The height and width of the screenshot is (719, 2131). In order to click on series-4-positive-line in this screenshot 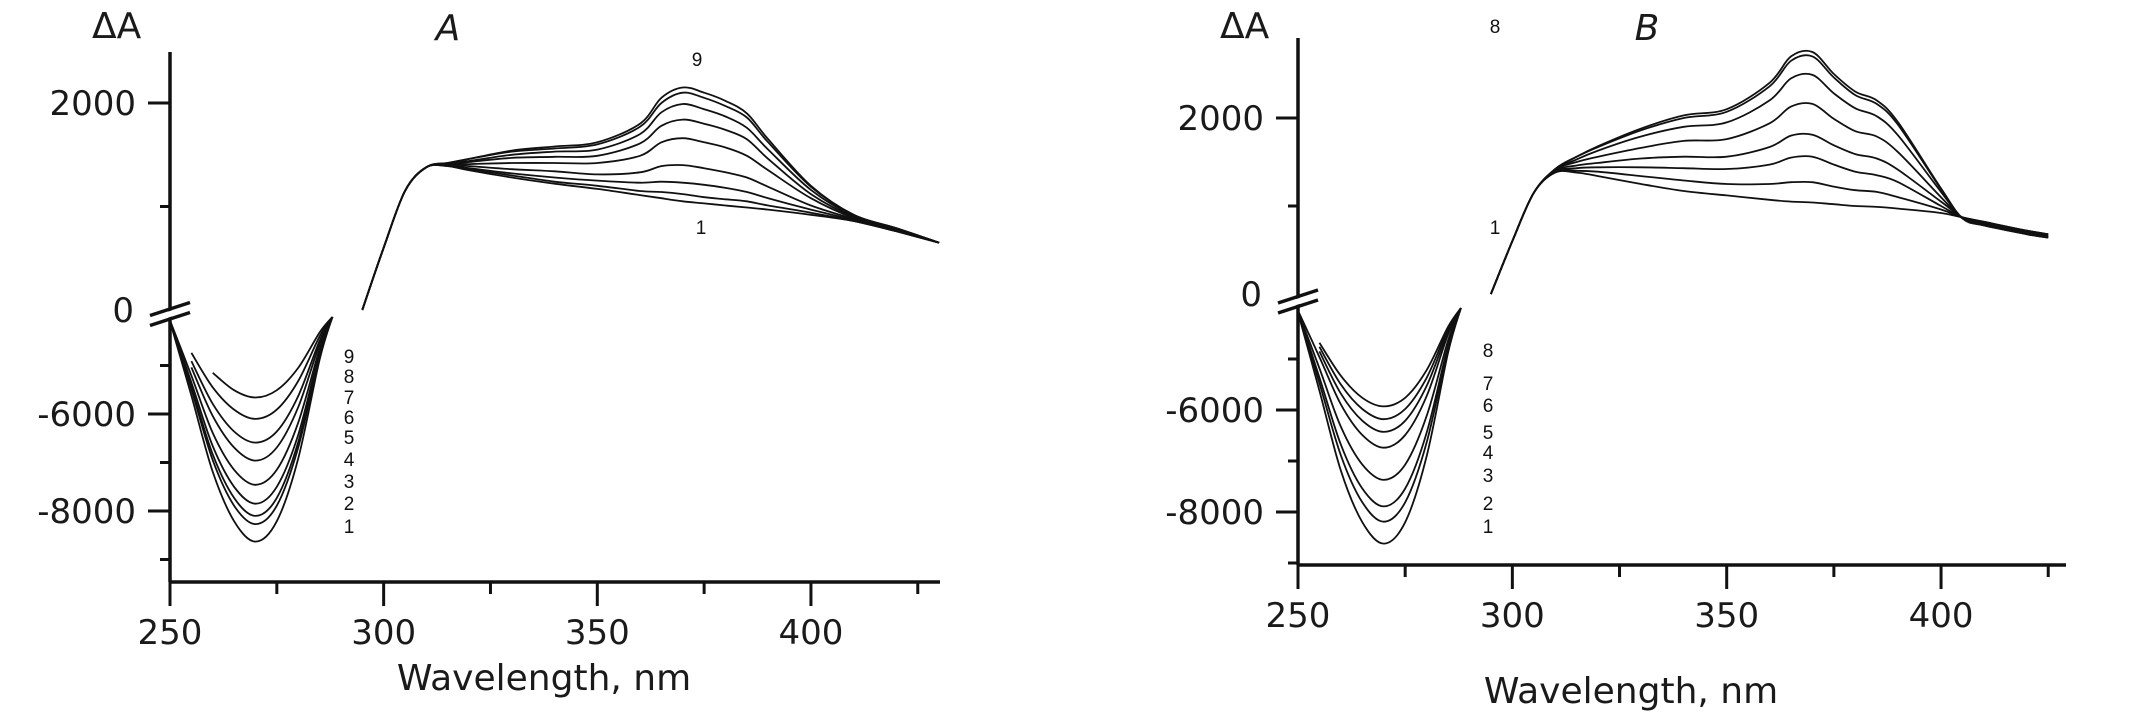, I will do `click(650, 237)`.